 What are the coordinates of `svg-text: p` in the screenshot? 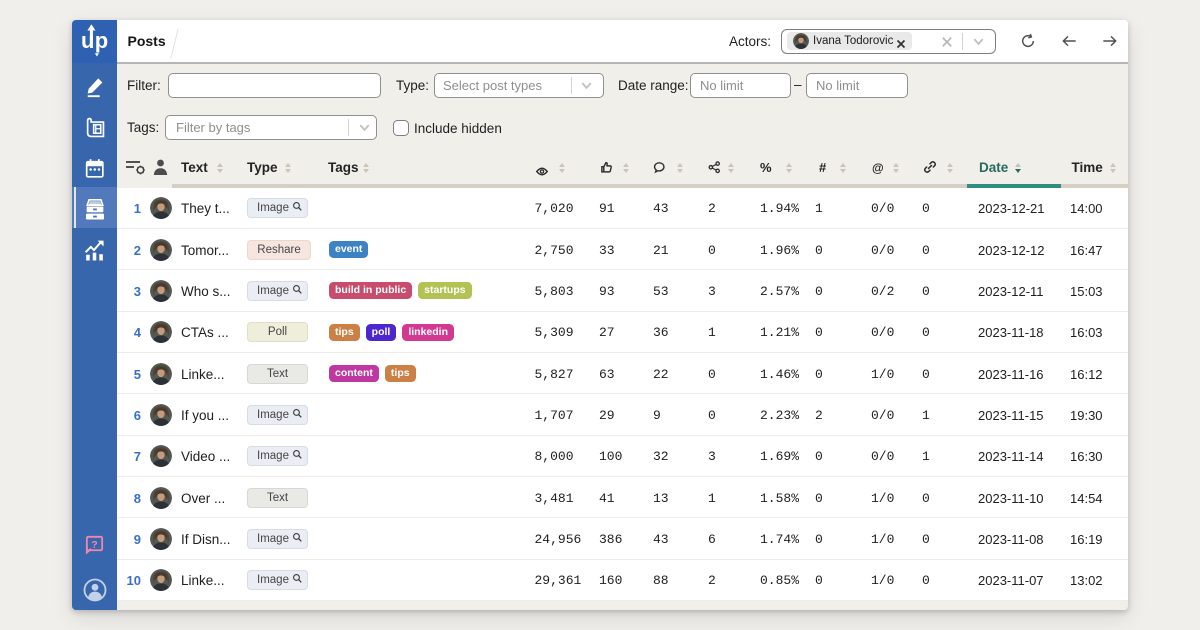 It's located at (101, 40).